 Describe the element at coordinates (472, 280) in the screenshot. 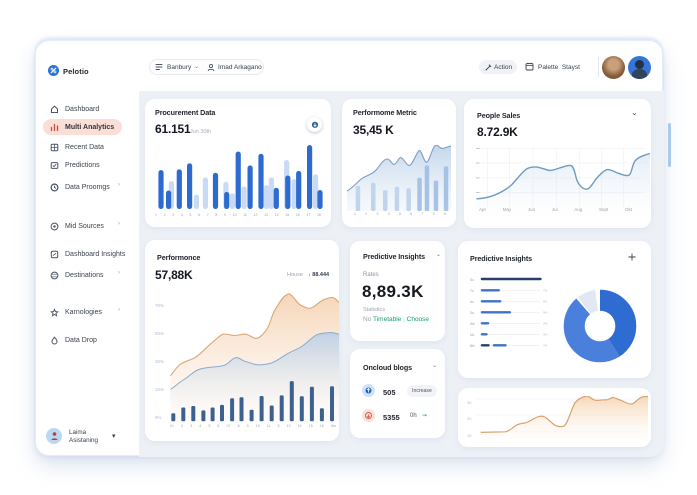

I see `svg-text: Su` at that location.